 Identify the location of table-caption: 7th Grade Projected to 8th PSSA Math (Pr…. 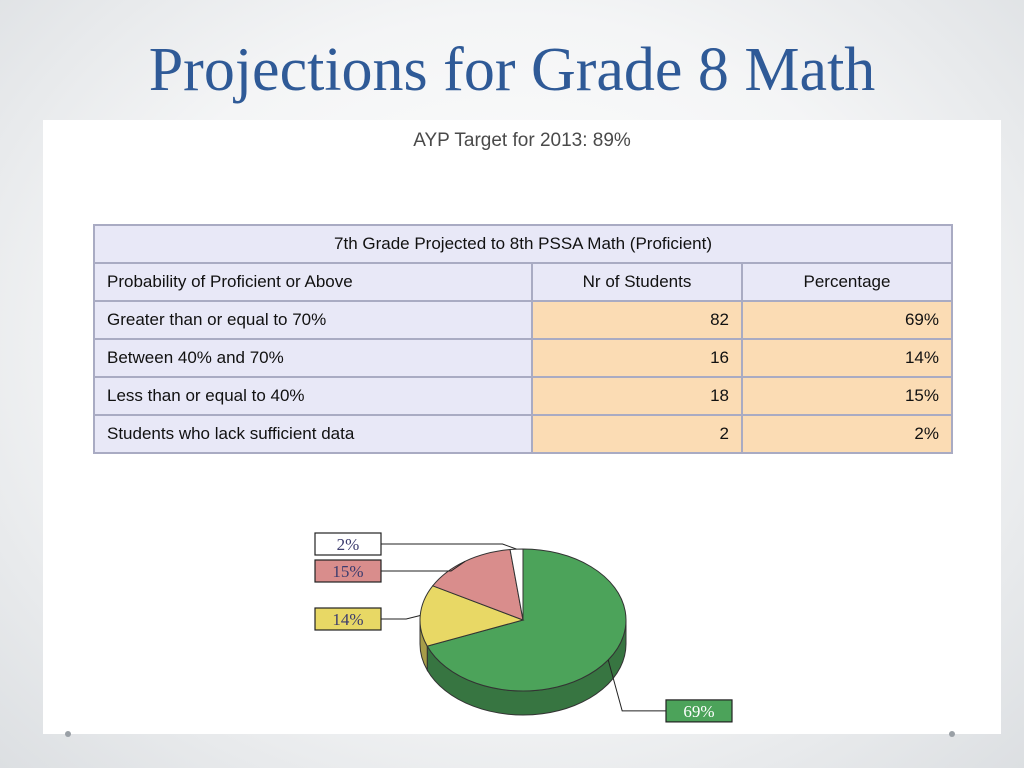
(523, 244).